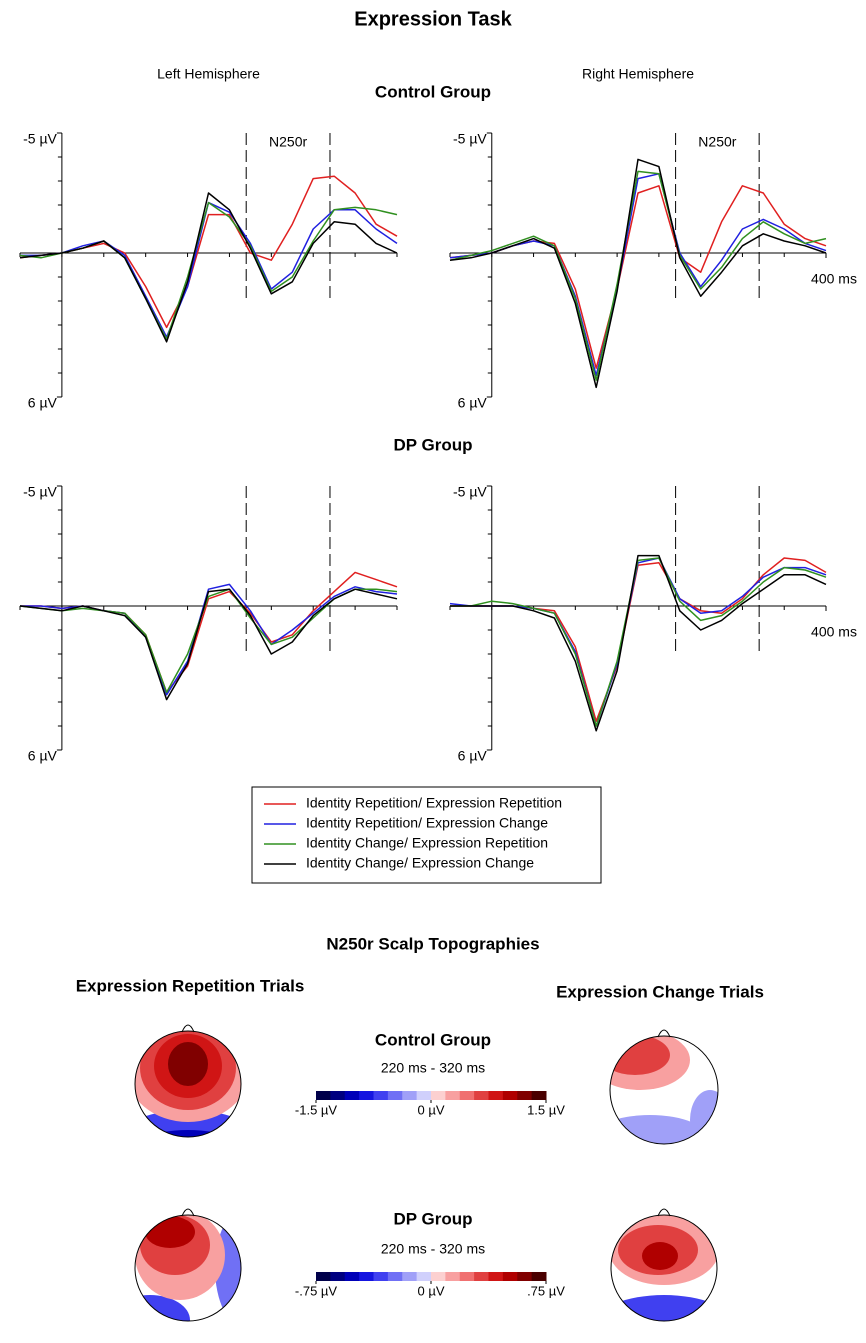  Describe the element at coordinates (427, 843) in the screenshot. I see `legend-label: Identity Change/ Expression Repetition` at that location.